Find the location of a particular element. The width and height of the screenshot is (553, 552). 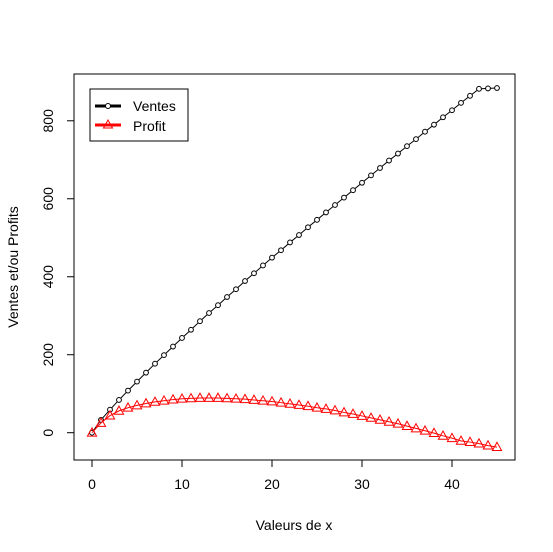

x-tick-label: 0 is located at coordinates (92, 484).